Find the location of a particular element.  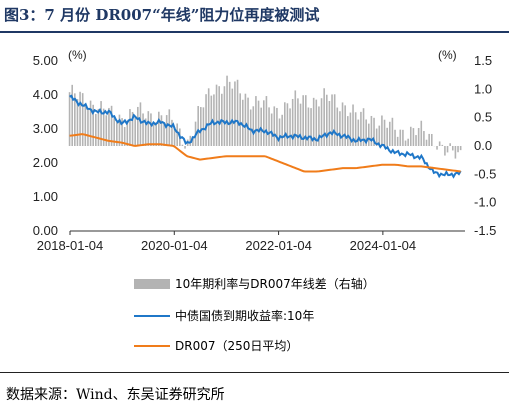

left-tick-label: 0.00 is located at coordinates (45, 230).